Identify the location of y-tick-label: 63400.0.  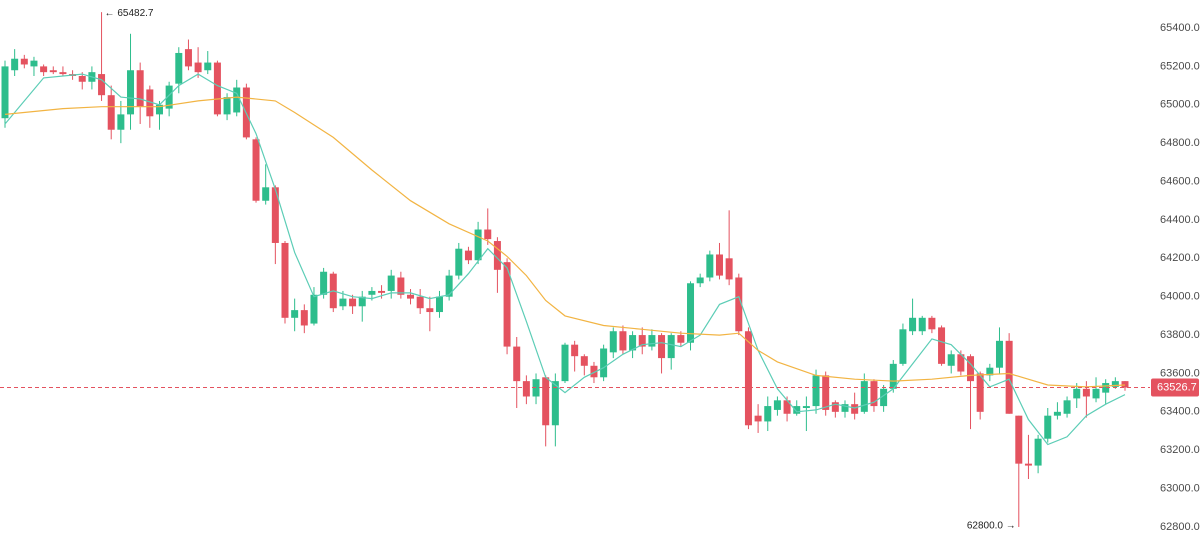
(1180, 412).